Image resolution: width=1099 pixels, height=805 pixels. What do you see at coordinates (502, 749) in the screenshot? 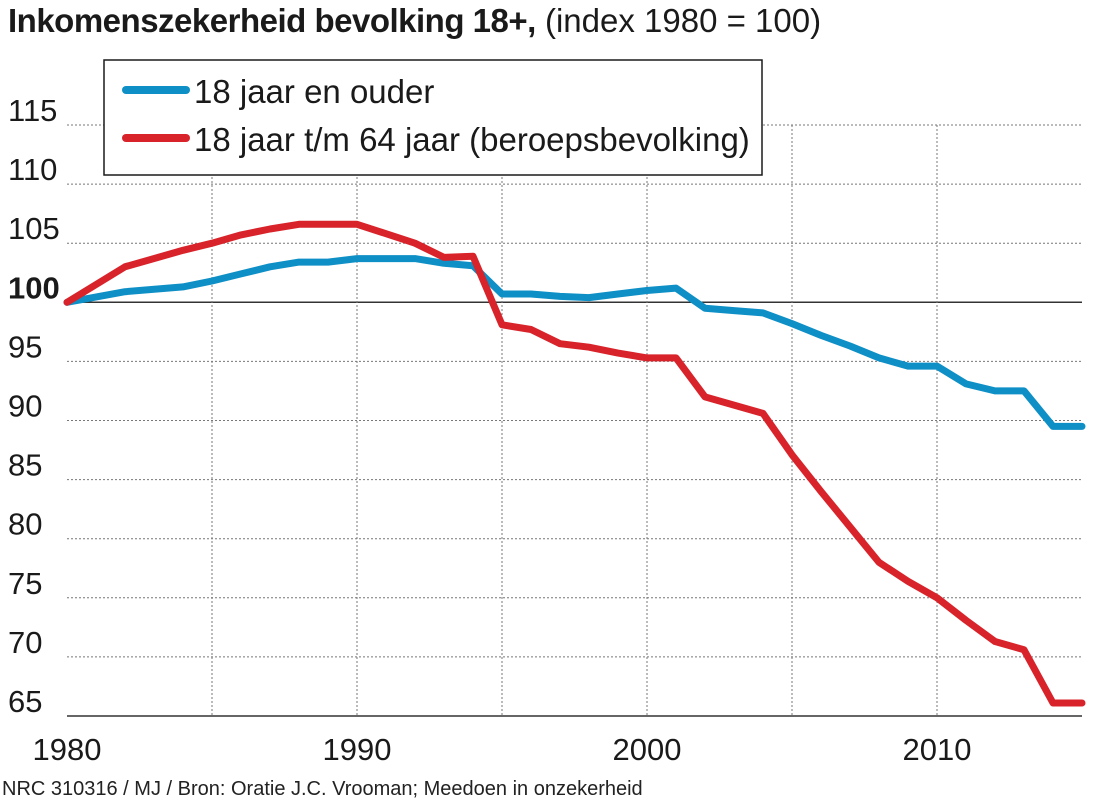
I see `x-axis-ticks: 1980 1990 2000 2010` at bounding box center [502, 749].